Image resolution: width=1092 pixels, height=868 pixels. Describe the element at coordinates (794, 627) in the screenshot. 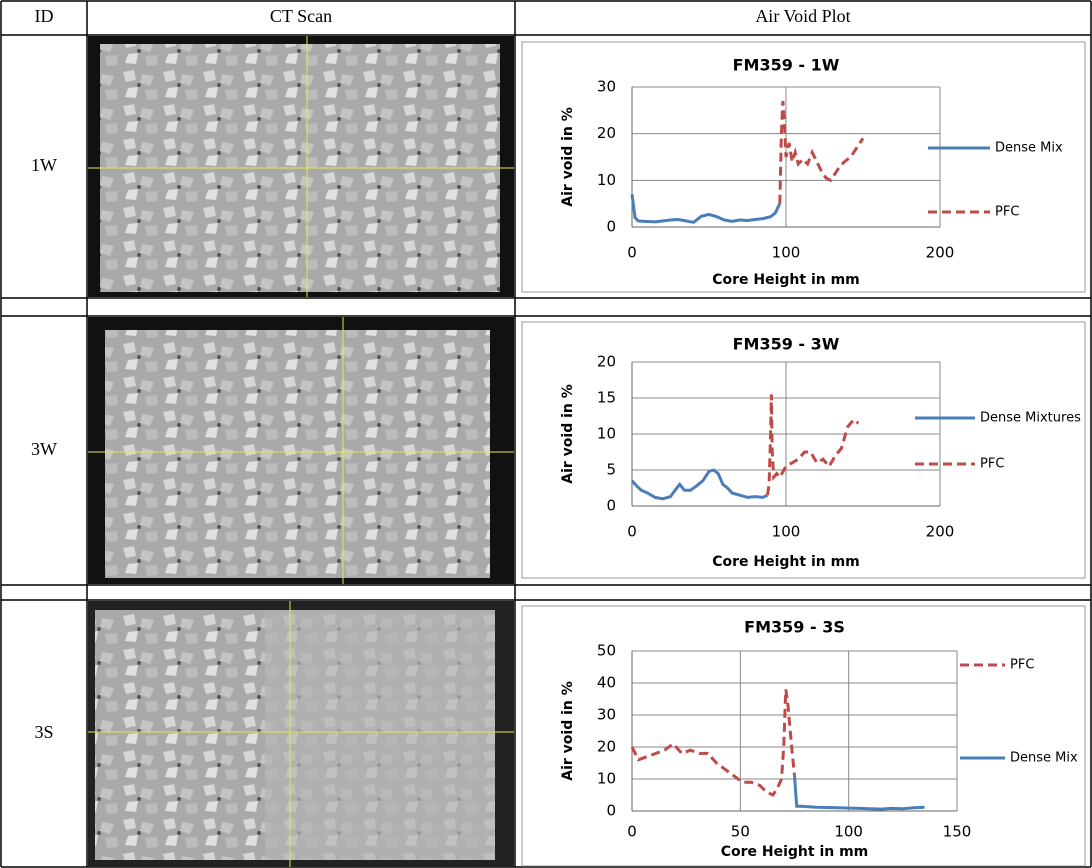

I see `chart-title: FM359 - 3S` at that location.